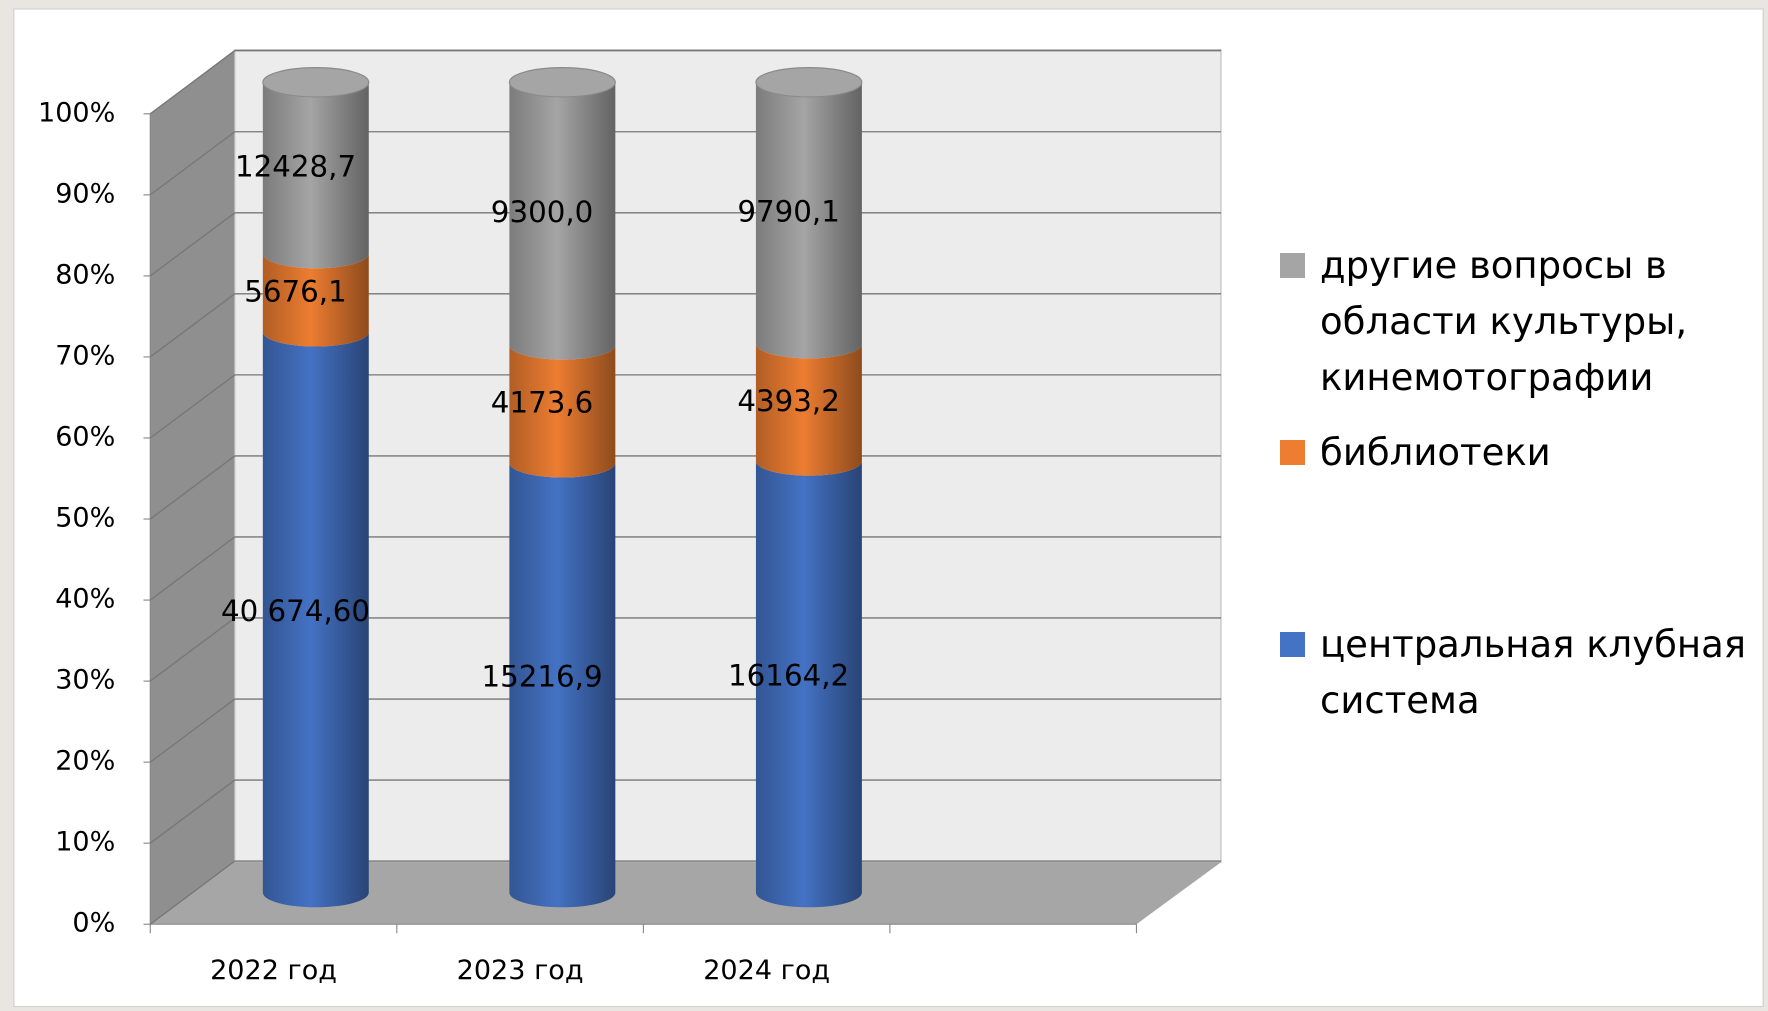 Image resolution: width=1768 pixels, height=1011 pixels. What do you see at coordinates (85, 518) in the screenshot?
I see `y-tick-label: 50%` at bounding box center [85, 518].